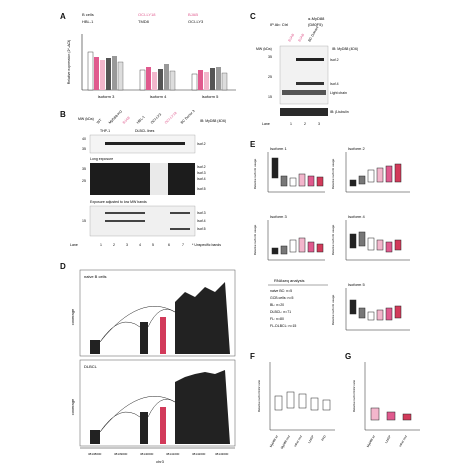 This screenshot has width=474, height=473. I want to click on lane-label: Lane, so click(266, 124).